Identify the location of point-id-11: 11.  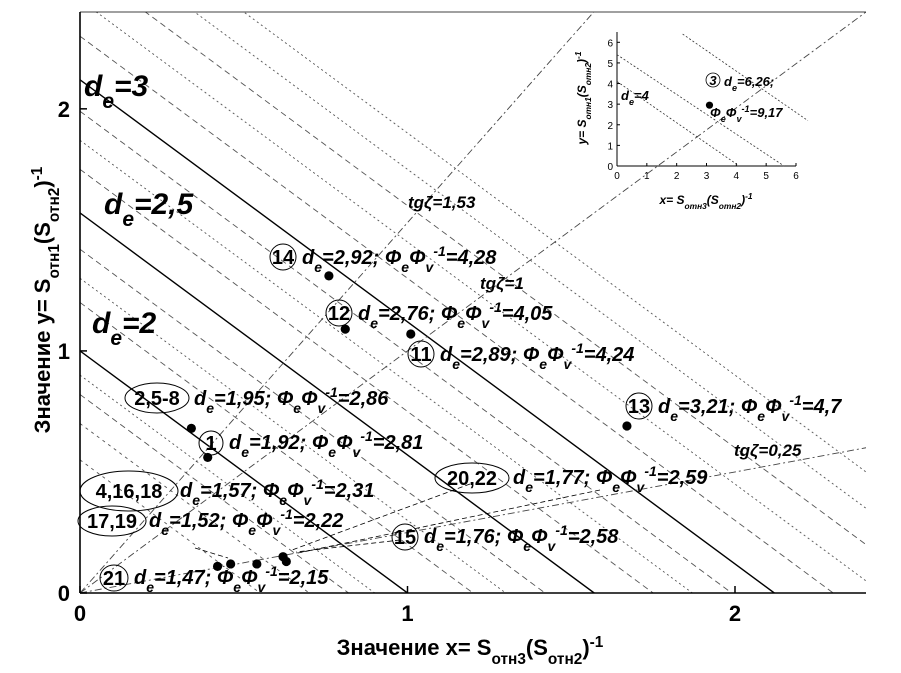
(420, 355).